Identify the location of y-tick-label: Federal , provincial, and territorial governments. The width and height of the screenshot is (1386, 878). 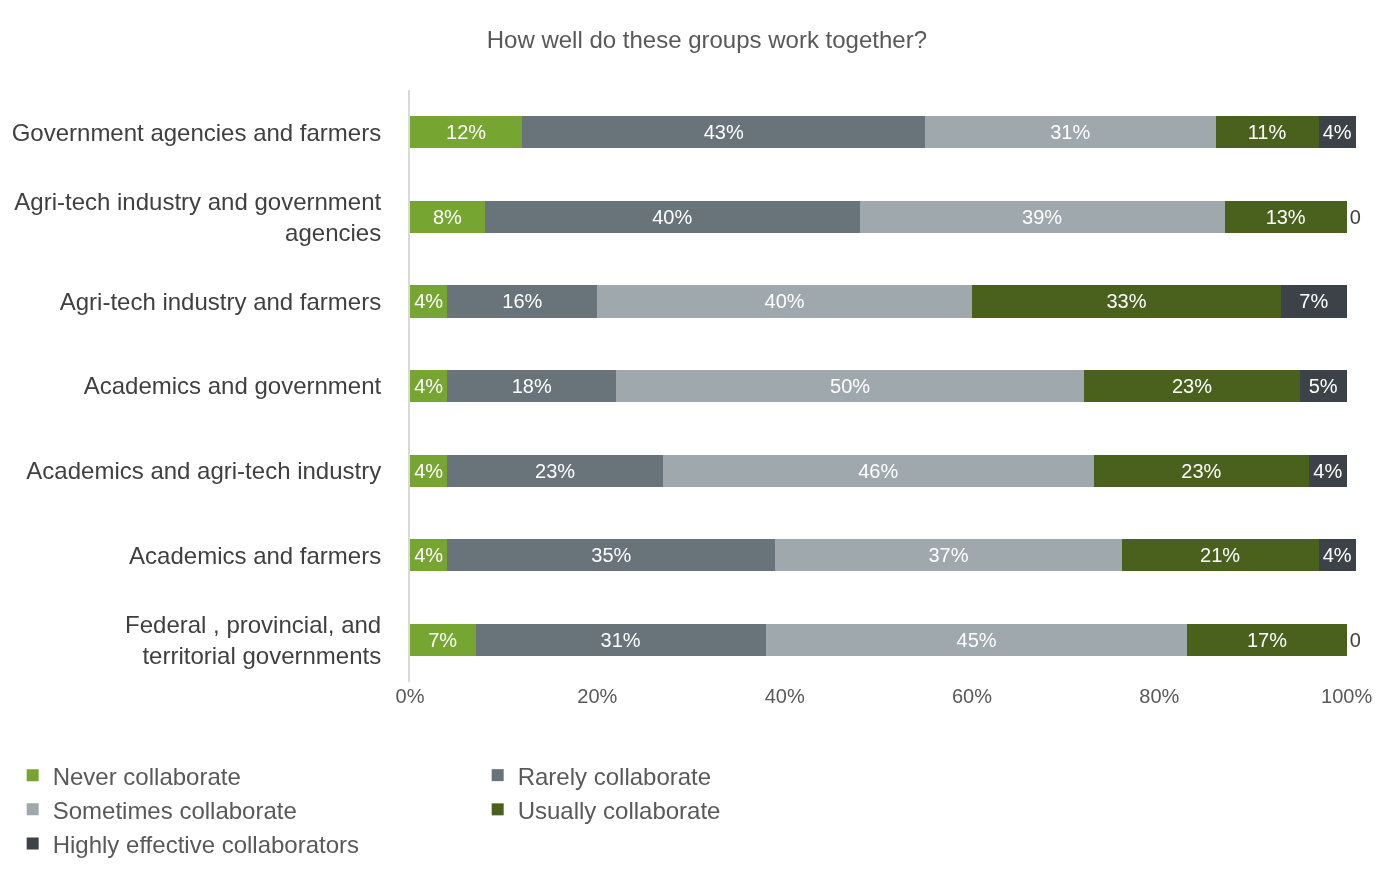
(253, 639).